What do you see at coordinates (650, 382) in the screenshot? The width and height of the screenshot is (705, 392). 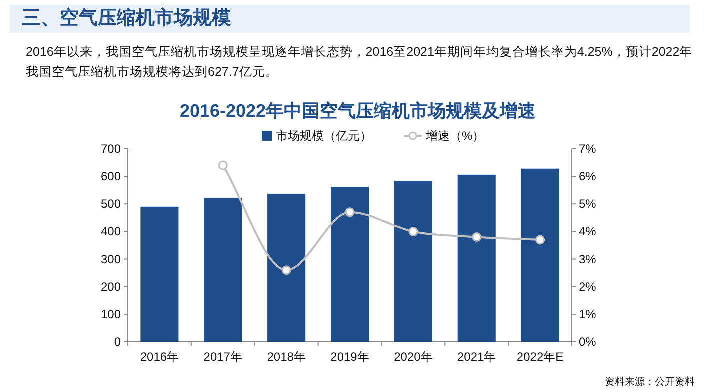 I see `text: 资料来源：公开资料` at bounding box center [650, 382].